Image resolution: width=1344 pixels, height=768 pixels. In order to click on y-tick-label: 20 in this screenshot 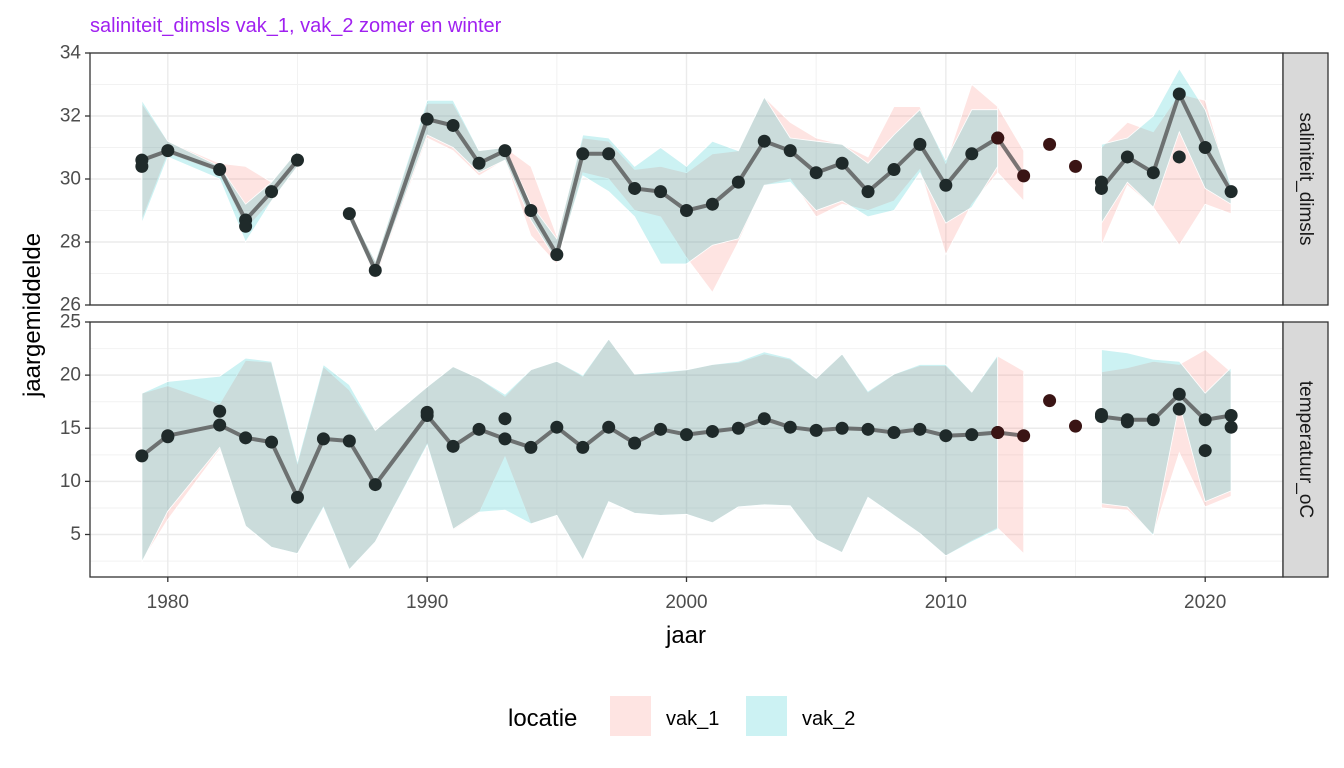, I will do `click(70, 375)`.